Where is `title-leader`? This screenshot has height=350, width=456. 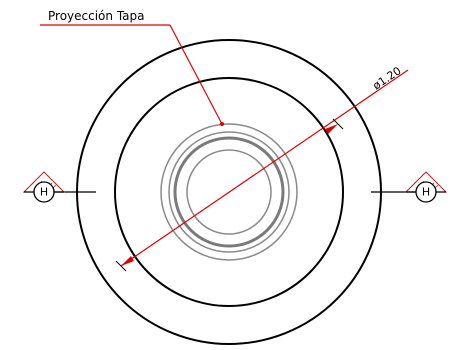
title-leader is located at coordinates (132, 75).